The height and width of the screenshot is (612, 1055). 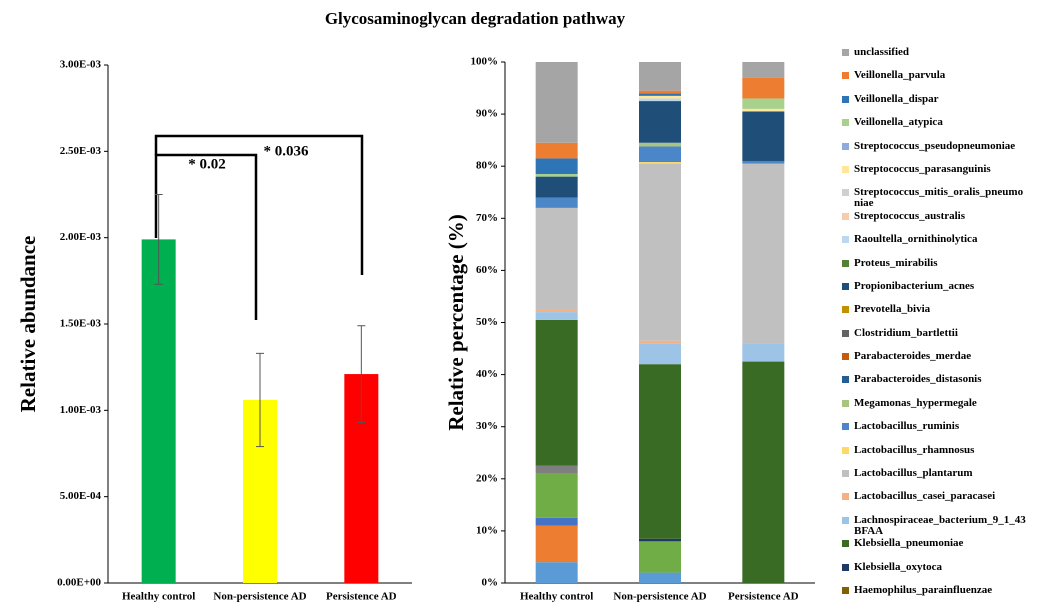 I want to click on y-tick-label: 20%, so click(x=487, y=478).